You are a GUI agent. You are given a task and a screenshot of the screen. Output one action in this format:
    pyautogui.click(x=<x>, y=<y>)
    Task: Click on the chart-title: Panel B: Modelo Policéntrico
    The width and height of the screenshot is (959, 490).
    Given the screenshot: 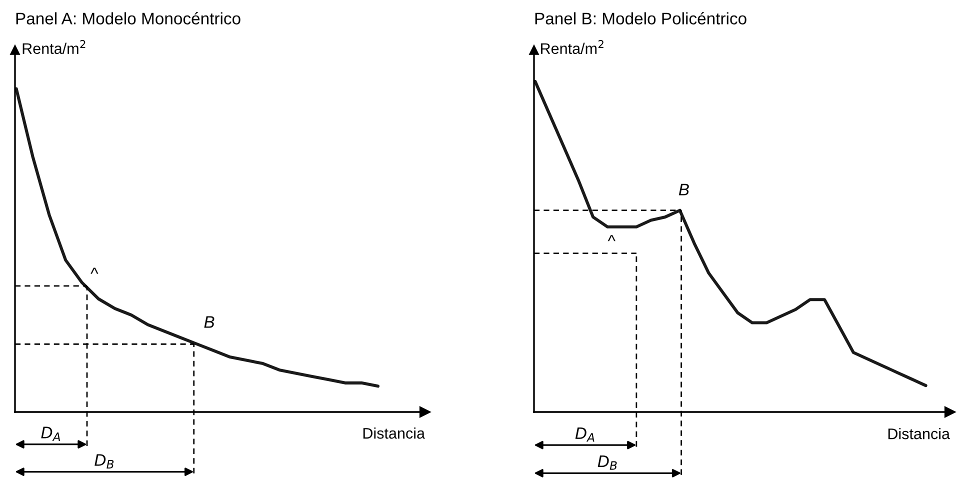 What is the action you would take?
    pyautogui.click(x=640, y=18)
    